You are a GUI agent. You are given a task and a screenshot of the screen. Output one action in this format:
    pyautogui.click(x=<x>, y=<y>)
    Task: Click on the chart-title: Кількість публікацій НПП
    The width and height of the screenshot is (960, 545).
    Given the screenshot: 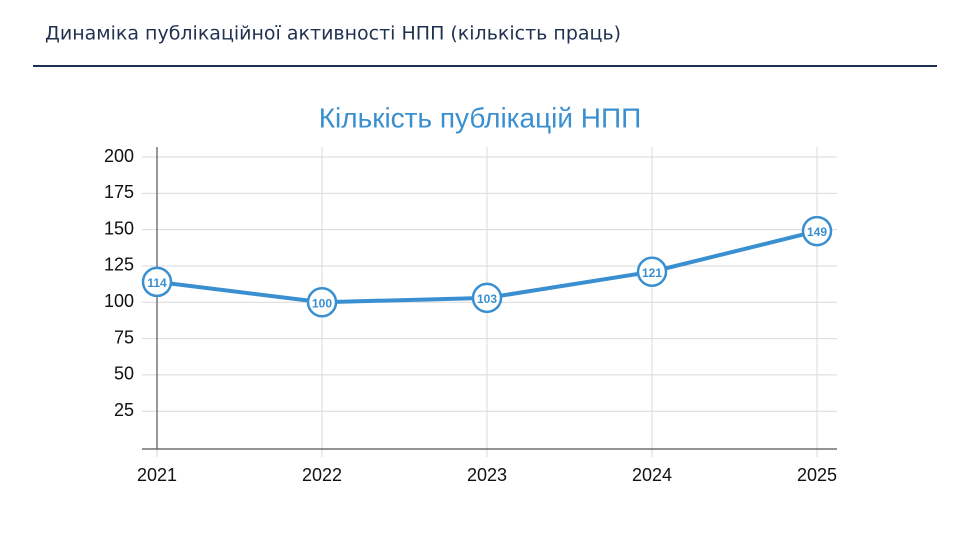 What is the action you would take?
    pyautogui.click(x=480, y=117)
    